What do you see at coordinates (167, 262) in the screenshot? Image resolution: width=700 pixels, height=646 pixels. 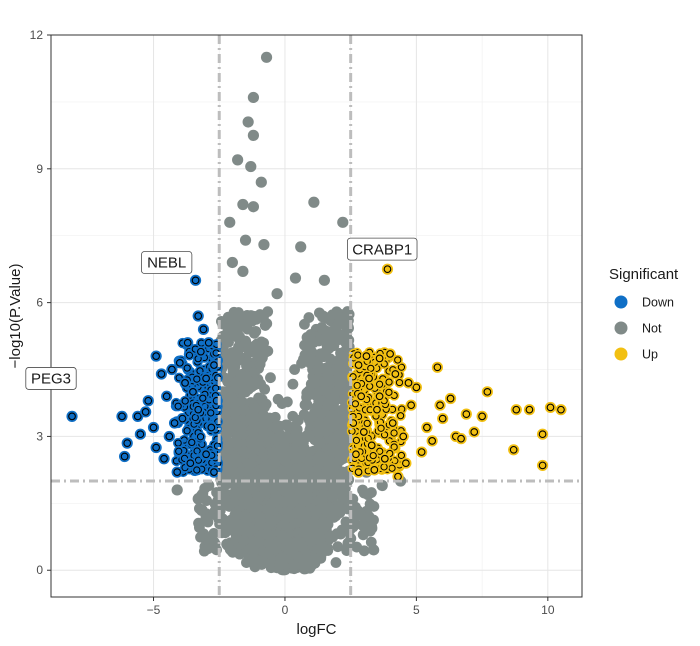 I see `gene-label-nebl: NEBL` at bounding box center [167, 262].